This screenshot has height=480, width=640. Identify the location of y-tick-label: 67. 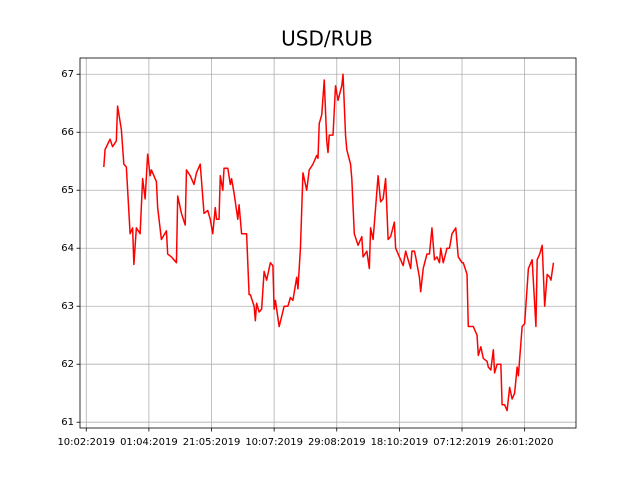
(67, 74).